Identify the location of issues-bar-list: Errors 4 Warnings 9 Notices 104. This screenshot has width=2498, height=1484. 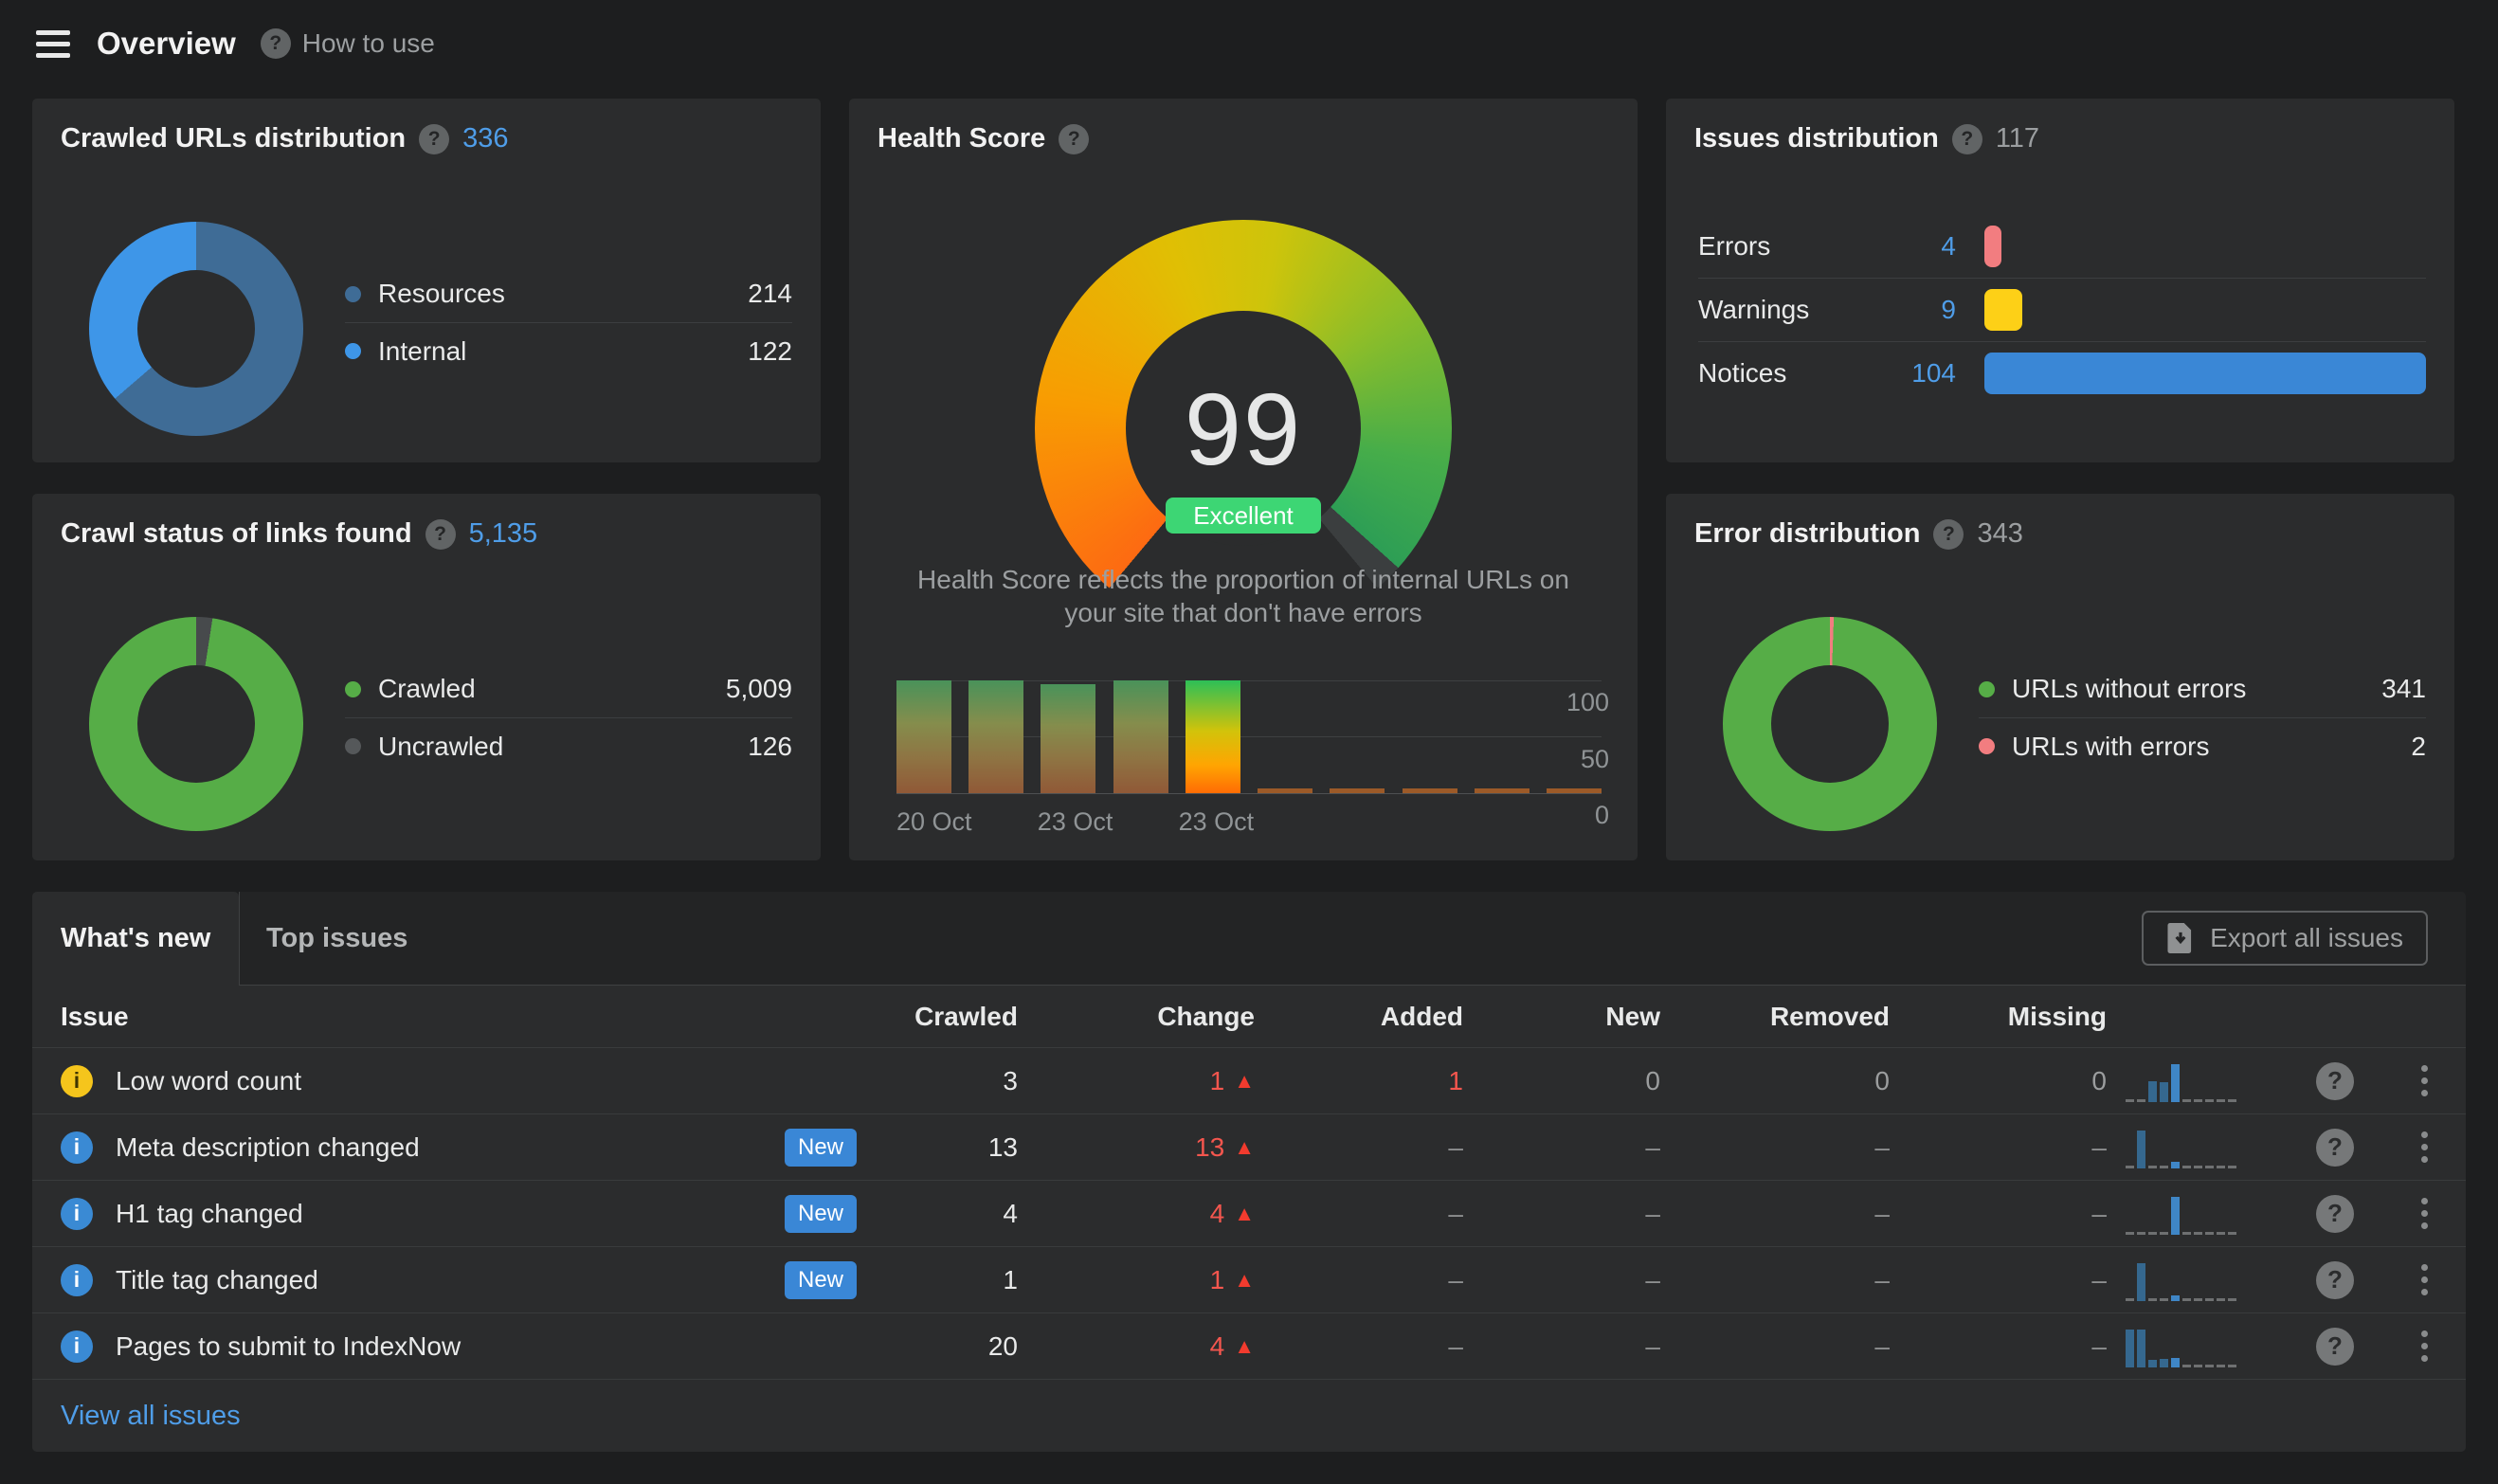
(2062, 309).